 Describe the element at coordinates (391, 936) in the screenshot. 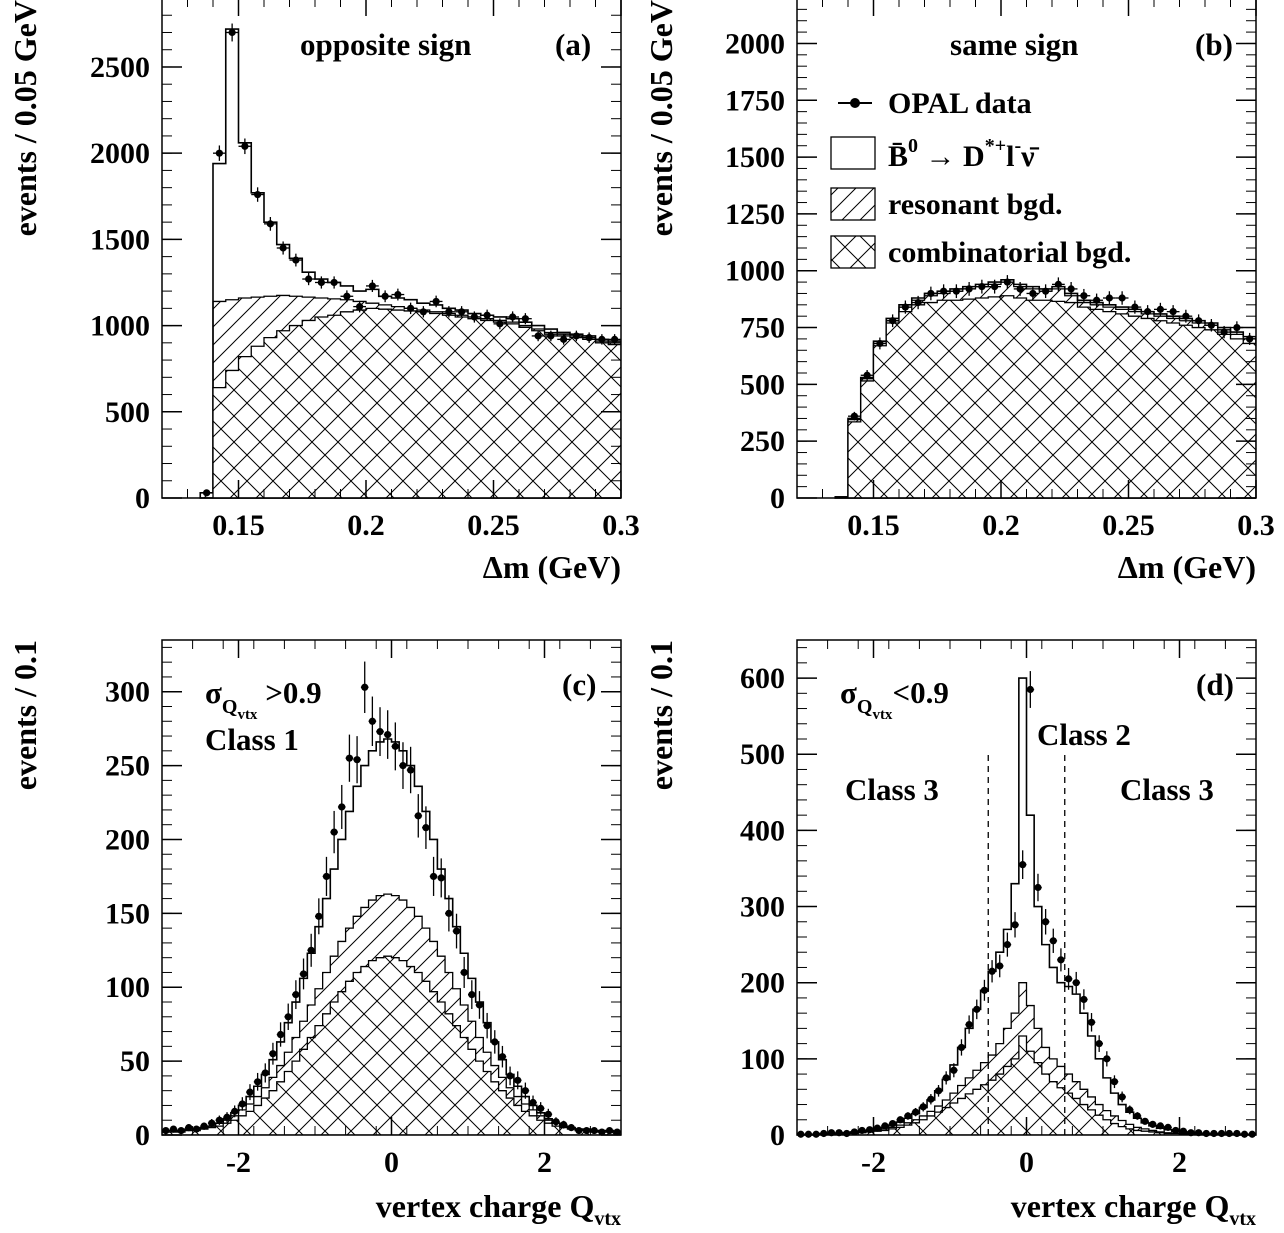

I see `panel-c-histograms` at that location.